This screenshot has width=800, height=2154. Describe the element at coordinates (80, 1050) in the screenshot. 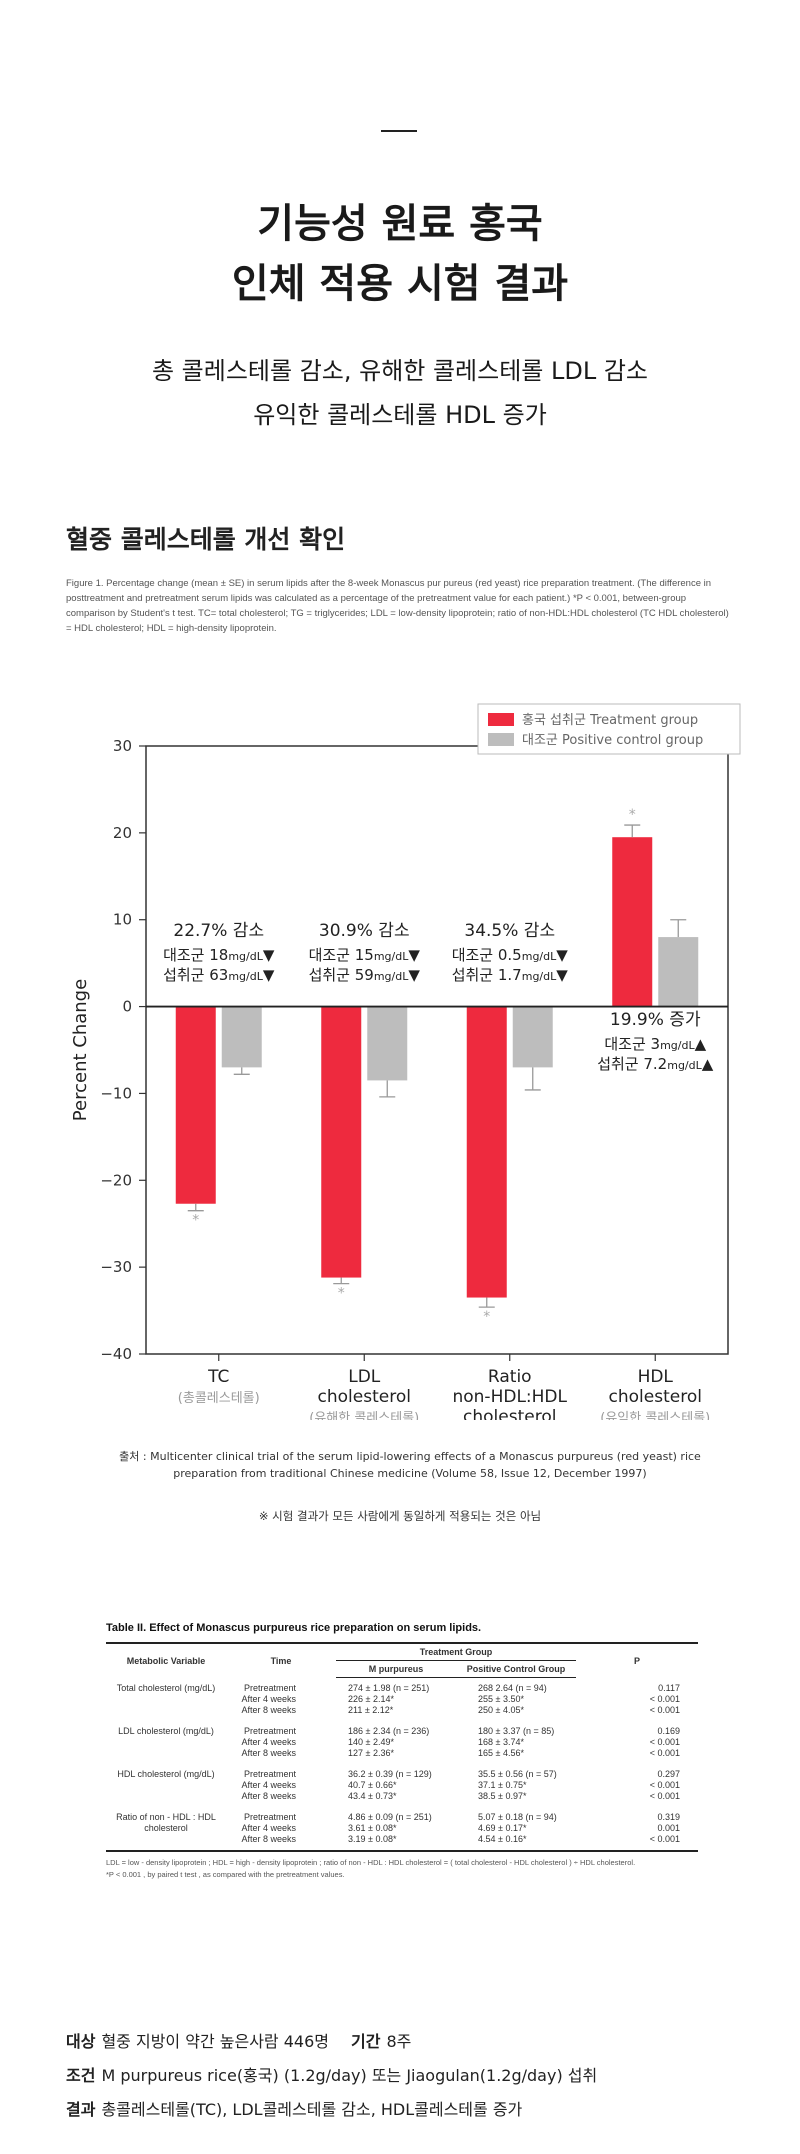

I see `y-axis-label: Percent Change` at that location.